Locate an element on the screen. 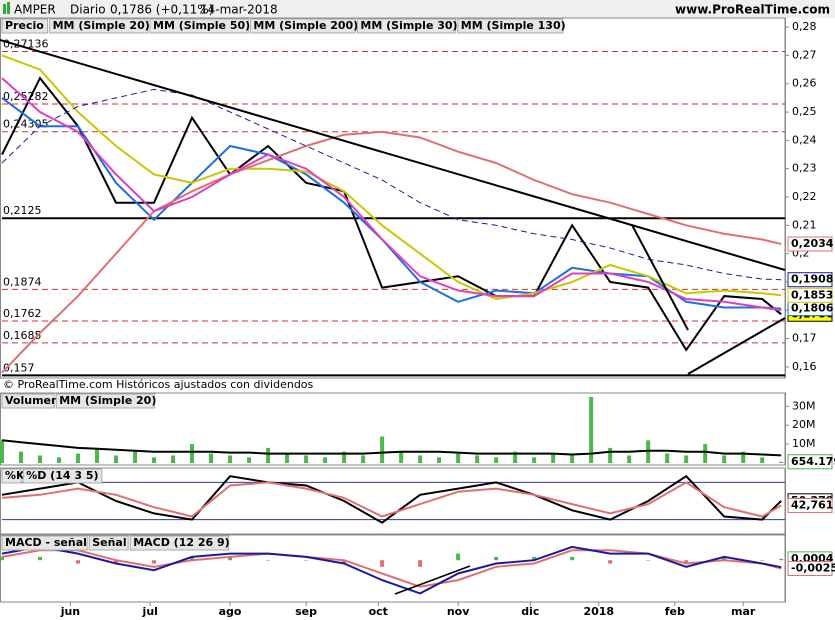  legend-label: %K is located at coordinates (15, 475).